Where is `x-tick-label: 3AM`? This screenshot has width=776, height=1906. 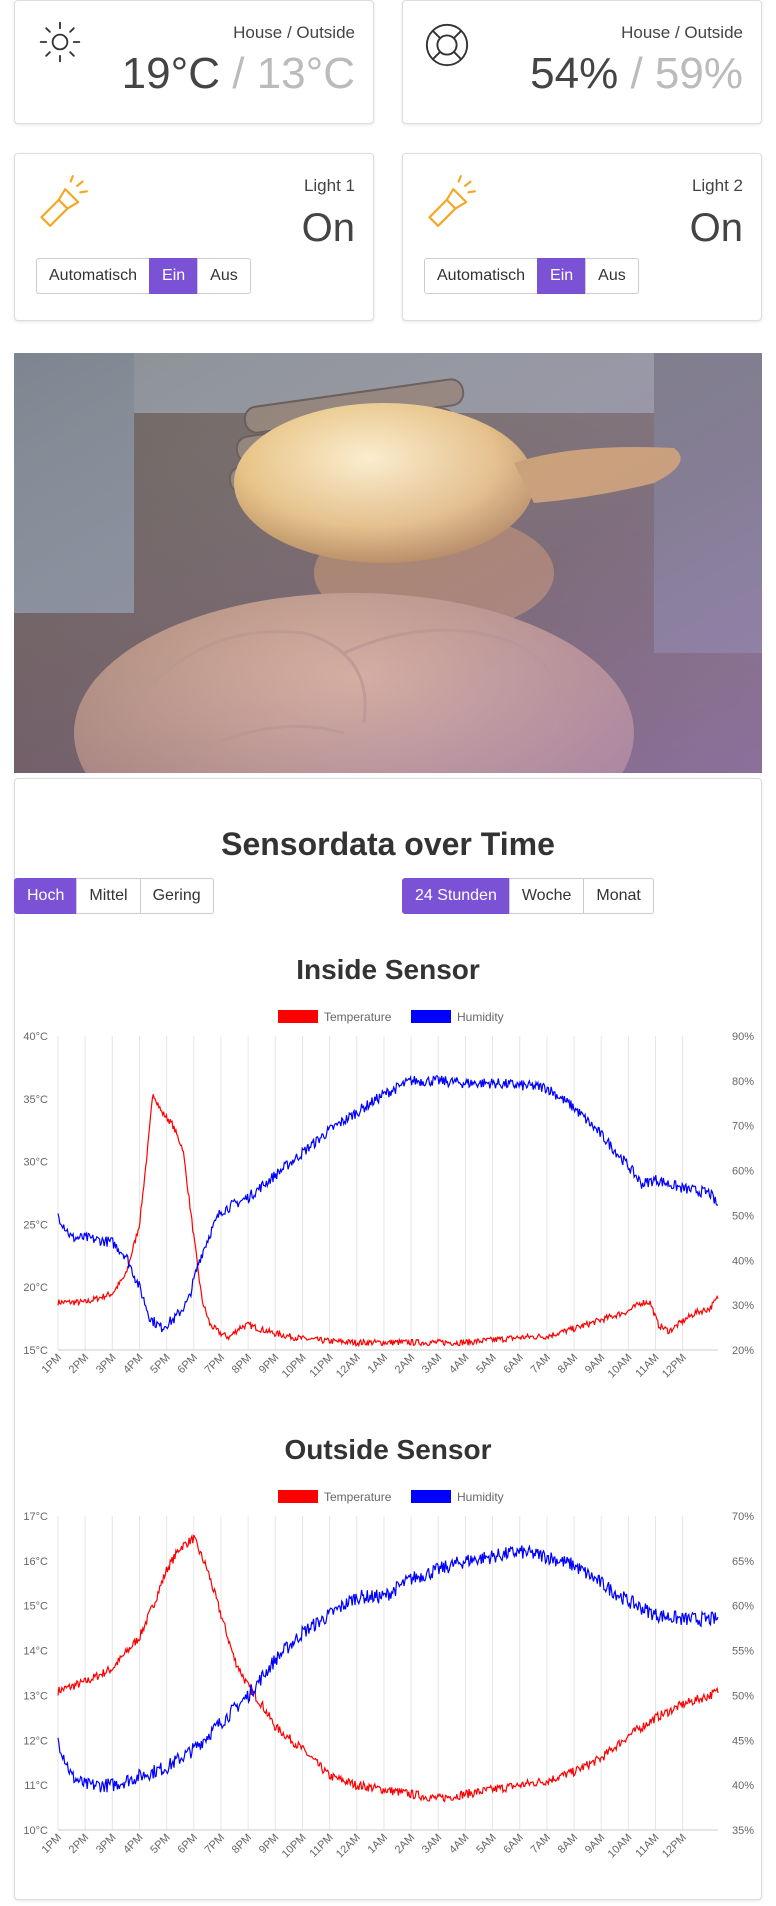 x-tick-label: 3AM is located at coordinates (432, 1364).